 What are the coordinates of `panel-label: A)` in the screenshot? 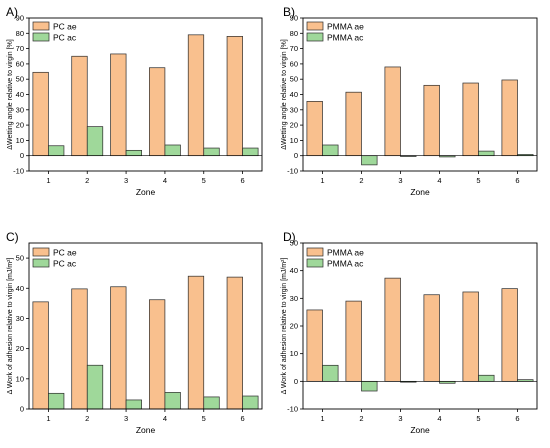 It's located at (12, 12).